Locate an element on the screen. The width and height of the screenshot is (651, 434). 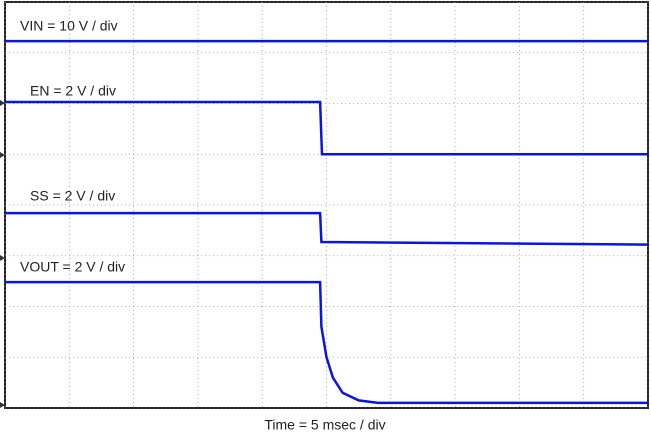
trace-label: SS = 2 V / div is located at coordinates (72, 196).